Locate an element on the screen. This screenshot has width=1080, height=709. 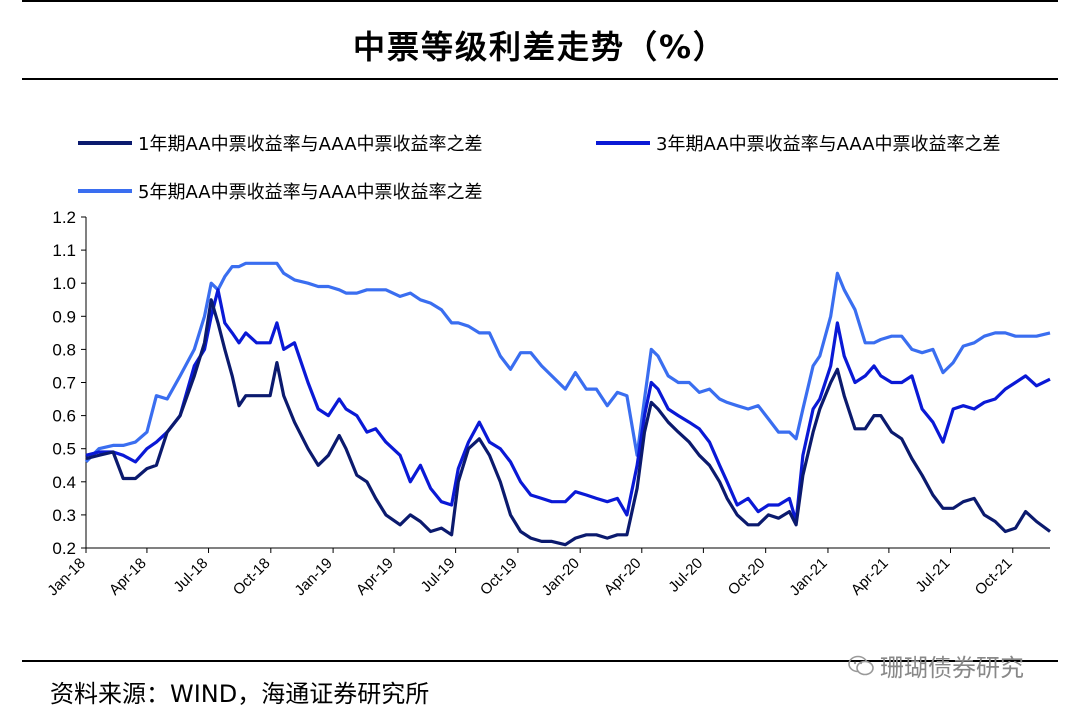
x-tick-label: Jul-21 is located at coordinates (932, 575).